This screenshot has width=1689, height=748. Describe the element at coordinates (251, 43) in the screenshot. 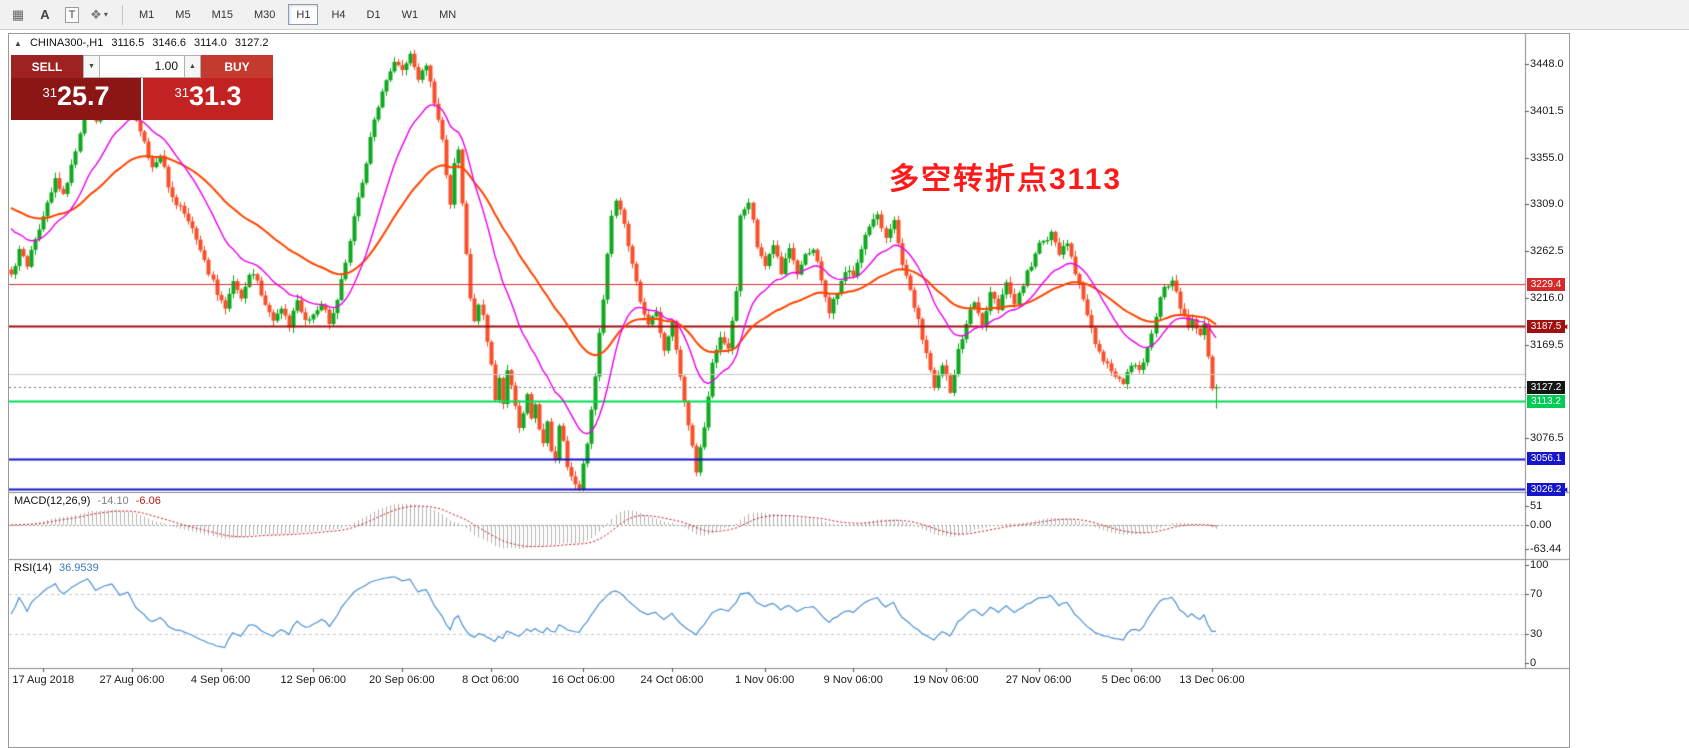

I see `ohlc-close-value: 3127.2` at that location.